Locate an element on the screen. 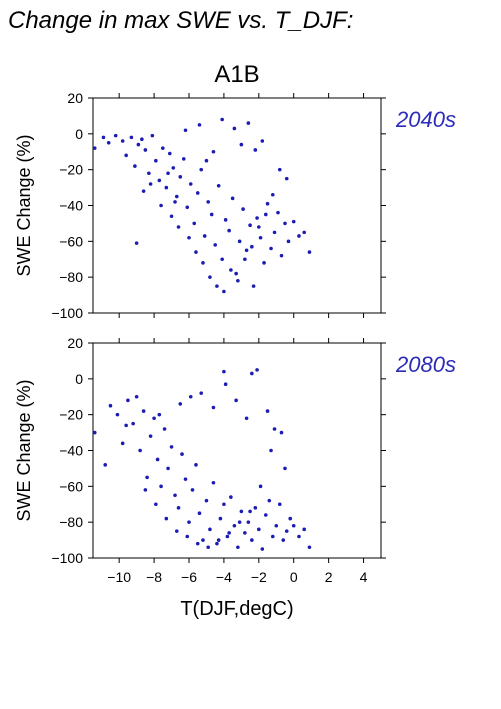 The height and width of the screenshot is (709, 501). x-tick-label: −8 is located at coordinates (154, 577).